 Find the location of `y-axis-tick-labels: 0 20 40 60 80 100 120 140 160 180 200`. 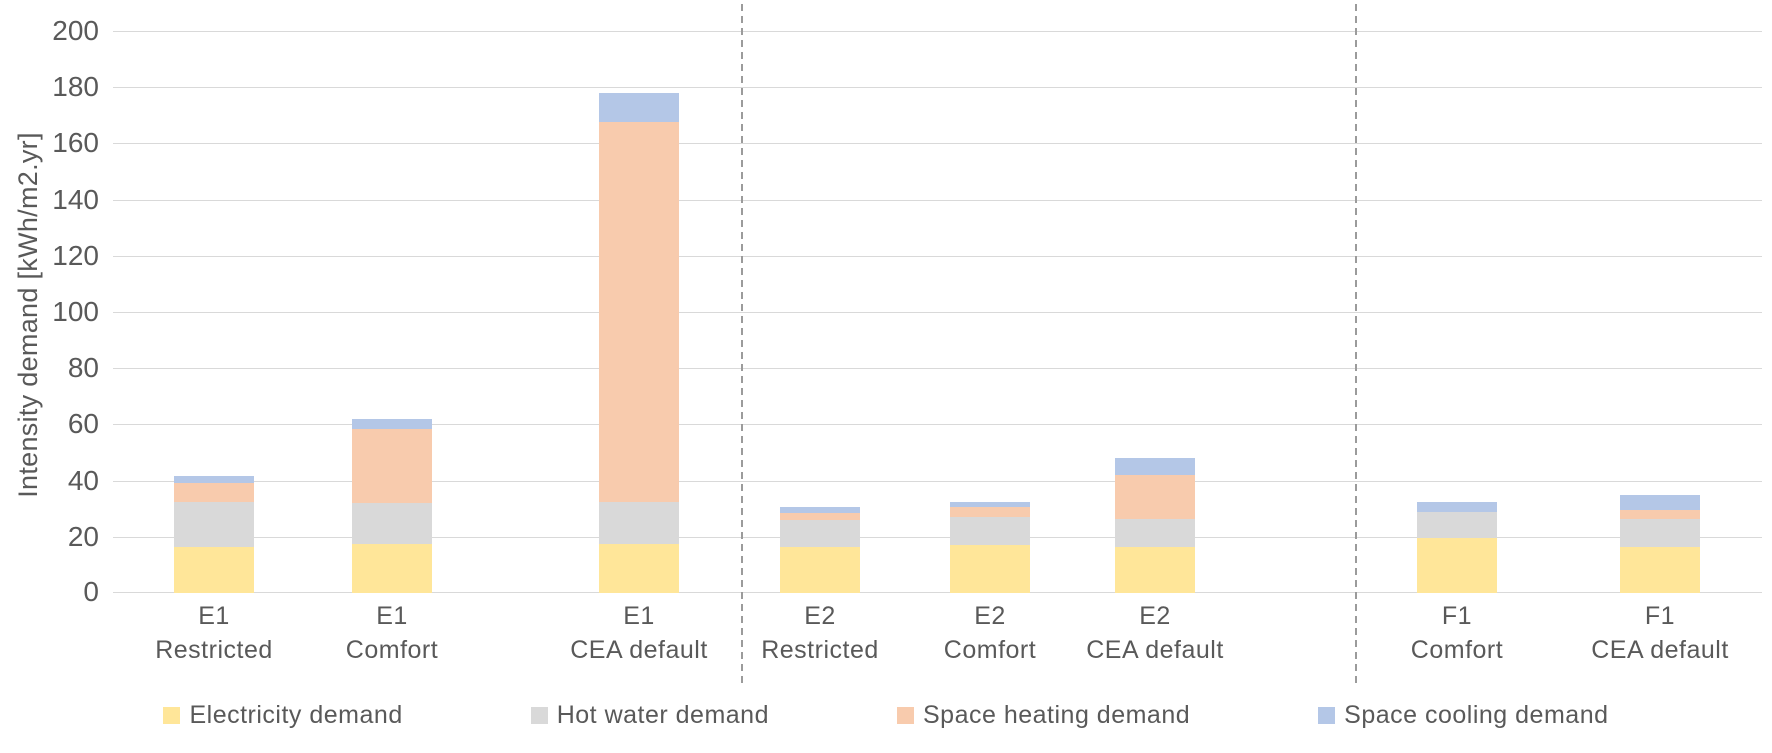

y-axis-tick-labels: 0 20 40 60 80 100 120 140 160 180 200 is located at coordinates (49, 311).